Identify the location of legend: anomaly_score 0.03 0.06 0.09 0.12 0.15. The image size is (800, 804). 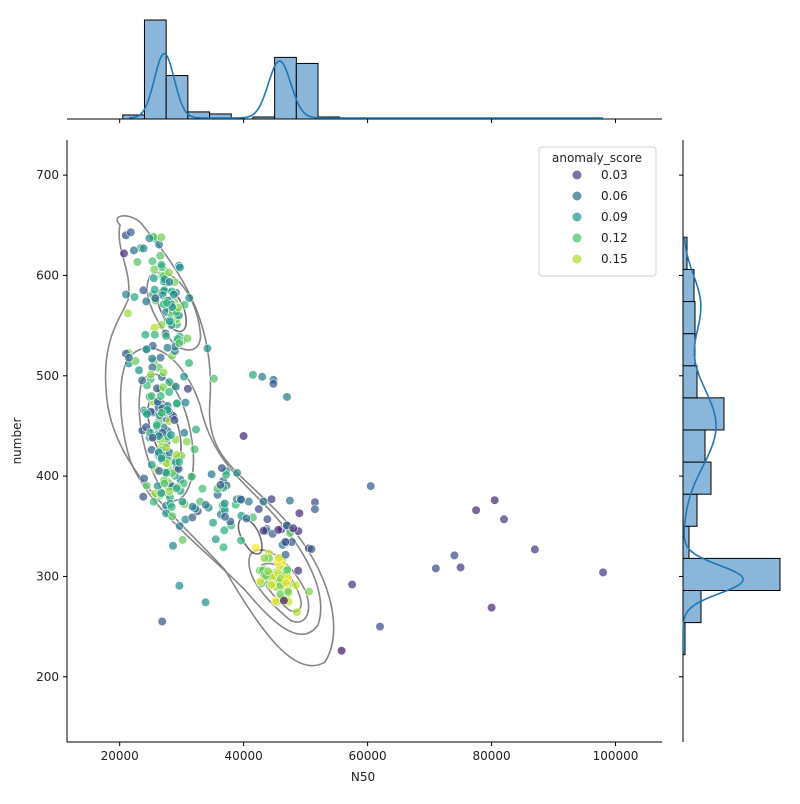
(597, 211).